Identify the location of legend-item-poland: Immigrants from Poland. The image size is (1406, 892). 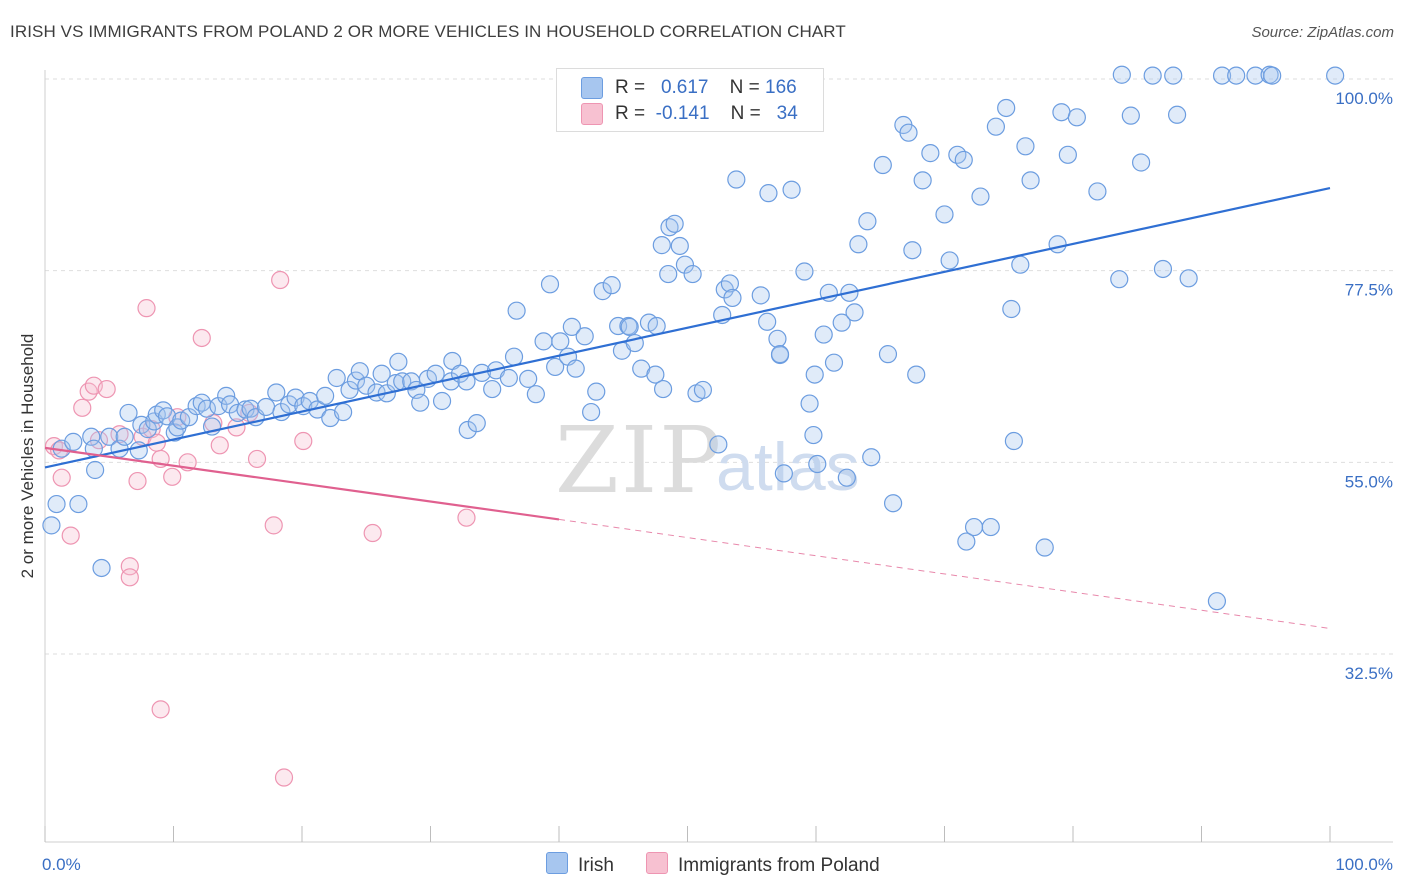
(763, 864).